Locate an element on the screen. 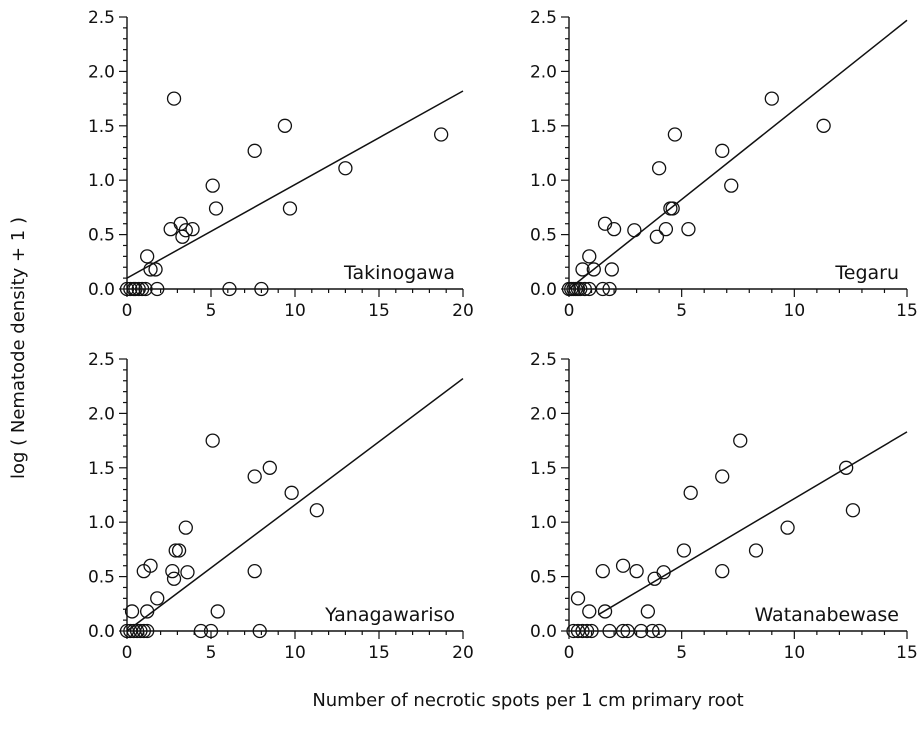 This screenshot has width=923, height=735. x-tick-label-takinogawa: 5 is located at coordinates (211, 311).